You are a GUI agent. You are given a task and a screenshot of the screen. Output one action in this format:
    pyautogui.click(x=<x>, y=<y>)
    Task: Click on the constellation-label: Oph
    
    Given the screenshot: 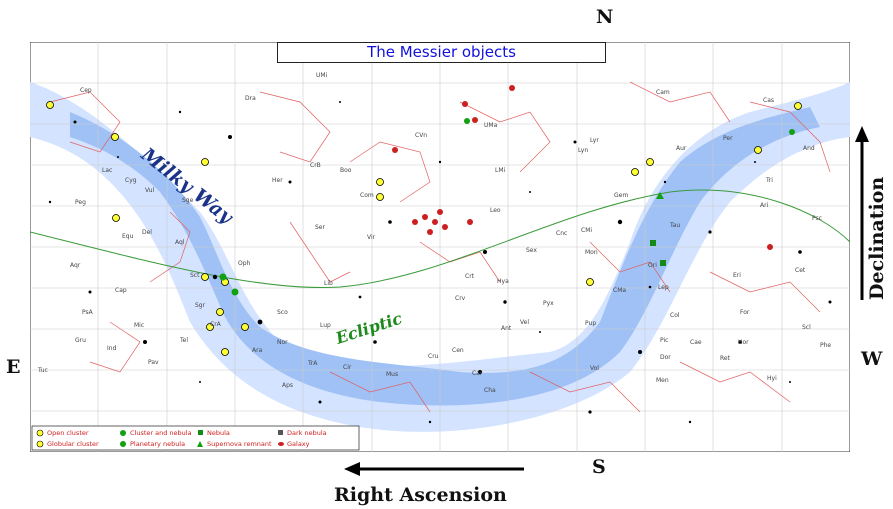 What is the action you would take?
    pyautogui.click(x=244, y=263)
    